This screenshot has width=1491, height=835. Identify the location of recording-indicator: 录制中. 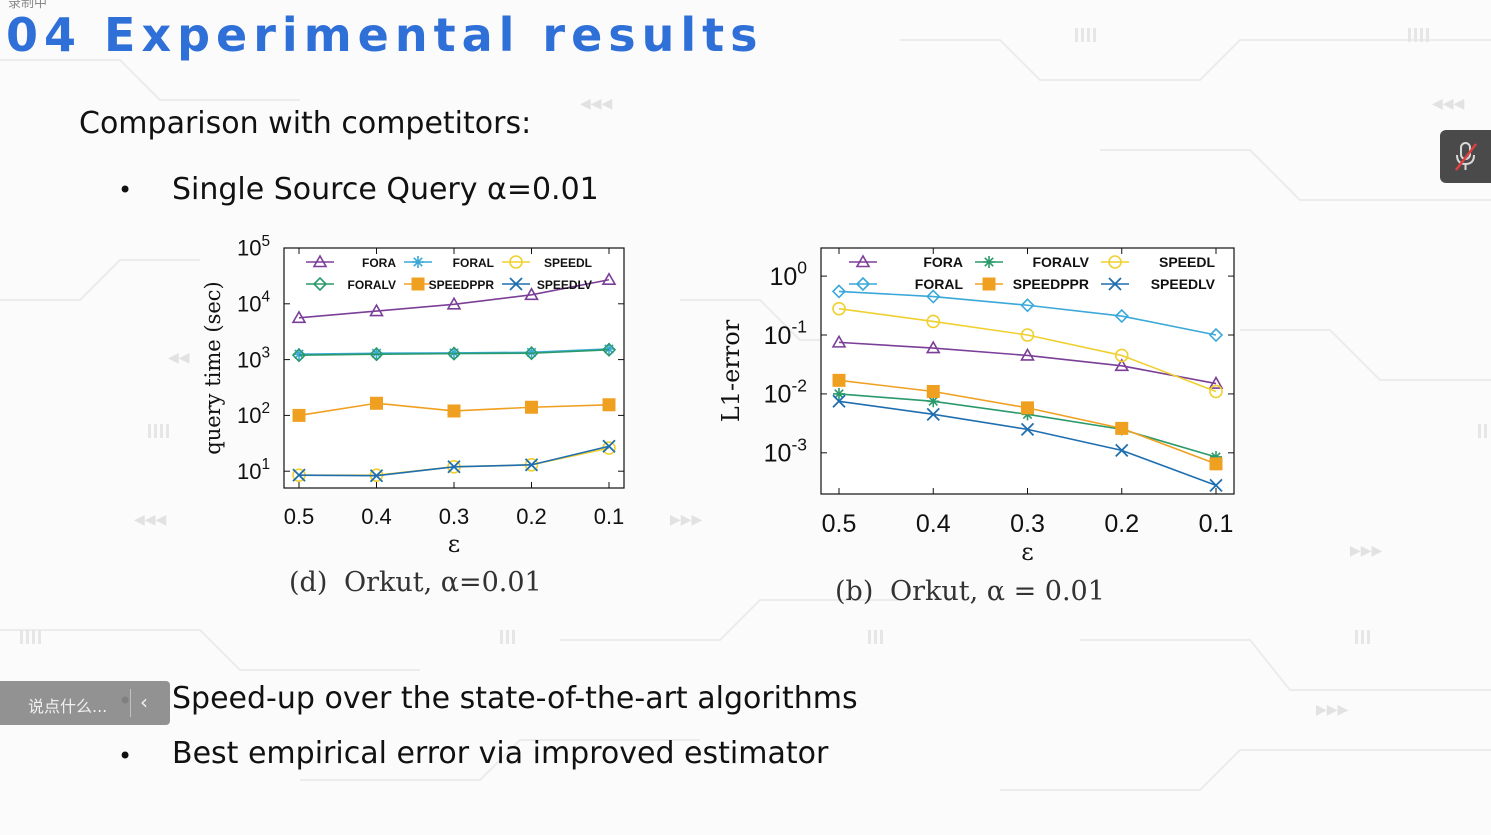
(28, 5).